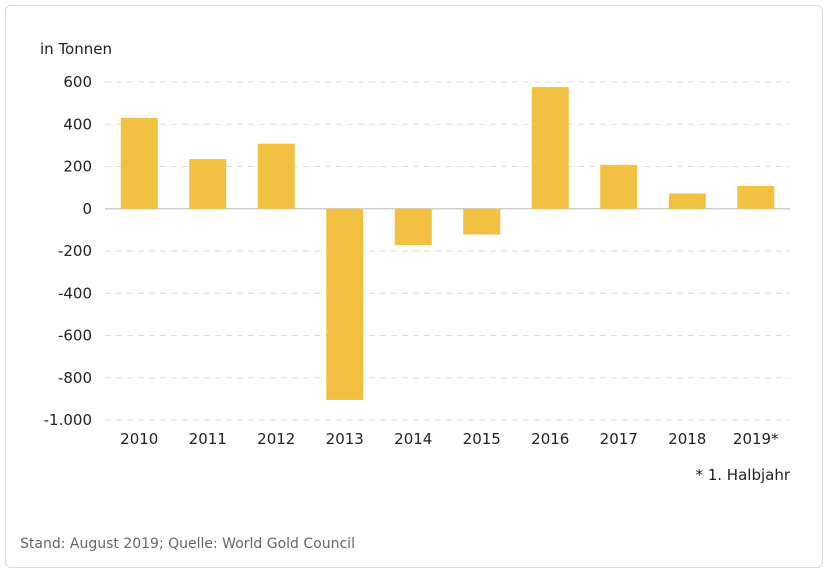  I want to click on x-tick-label: 2017, so click(619, 439).